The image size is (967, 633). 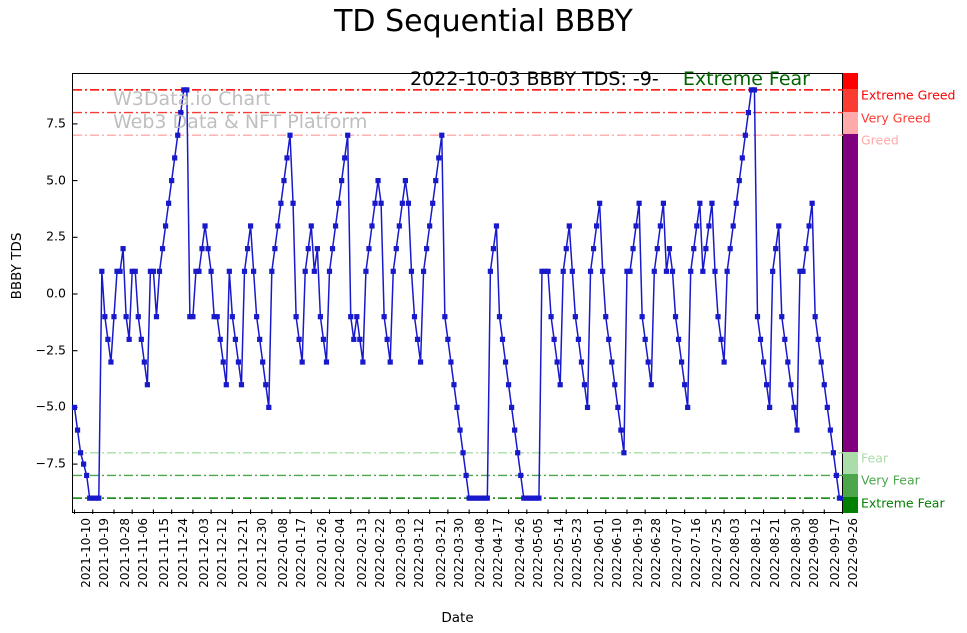 What do you see at coordinates (301, 553) in the screenshot?
I see `x-tick-label: 2022-01-17` at bounding box center [301, 553].